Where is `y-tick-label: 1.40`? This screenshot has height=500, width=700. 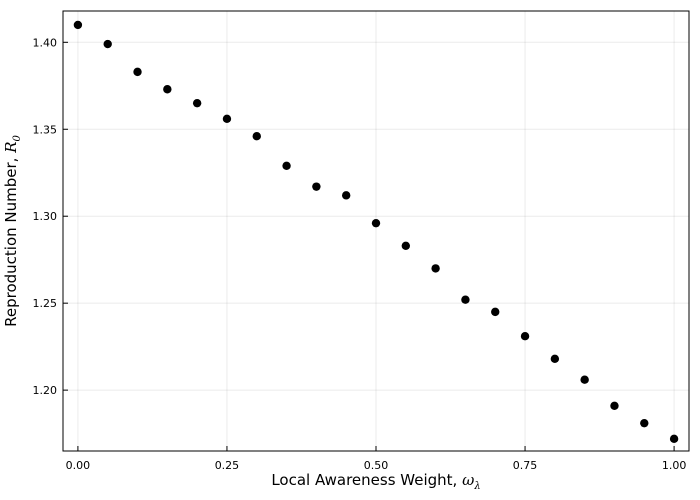
y-tick-label: 1.40 is located at coordinates (45, 42).